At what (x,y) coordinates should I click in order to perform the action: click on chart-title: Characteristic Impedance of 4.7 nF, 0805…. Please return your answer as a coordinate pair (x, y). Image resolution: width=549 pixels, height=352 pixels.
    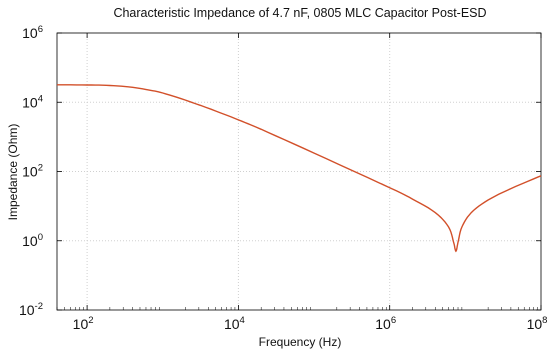
    Looking at the image, I should click on (299, 13).